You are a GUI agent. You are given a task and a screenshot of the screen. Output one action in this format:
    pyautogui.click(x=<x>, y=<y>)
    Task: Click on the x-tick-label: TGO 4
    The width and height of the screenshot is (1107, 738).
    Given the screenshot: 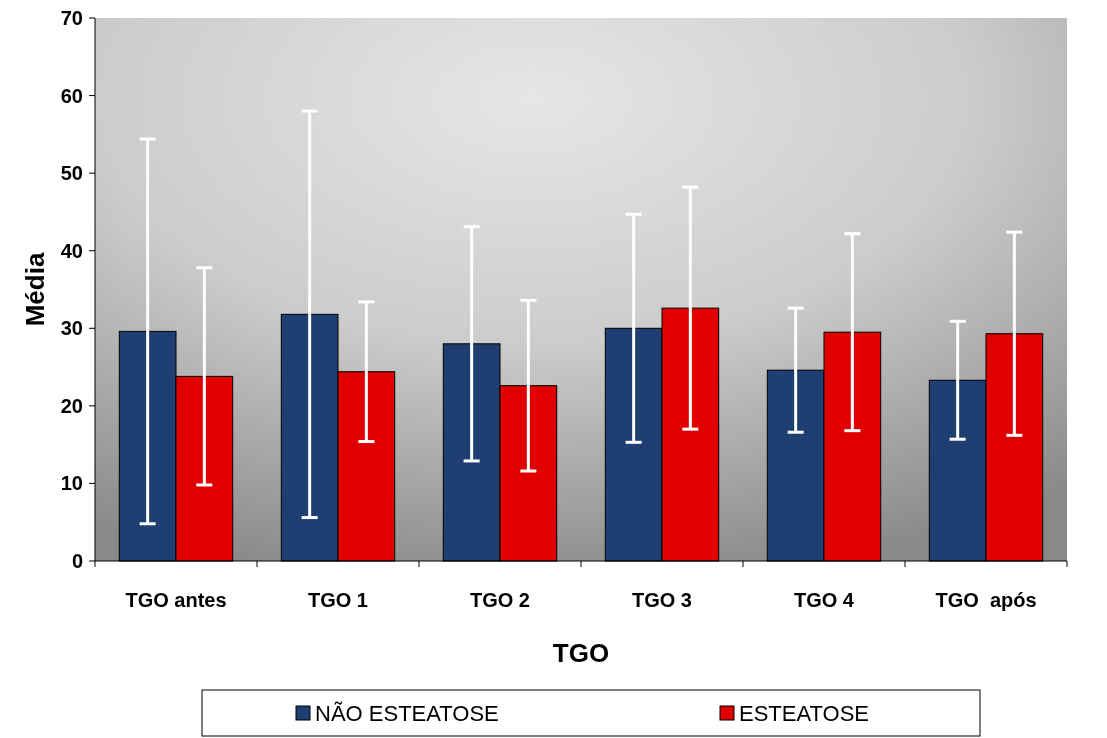 What is the action you would take?
    pyautogui.click(x=824, y=600)
    